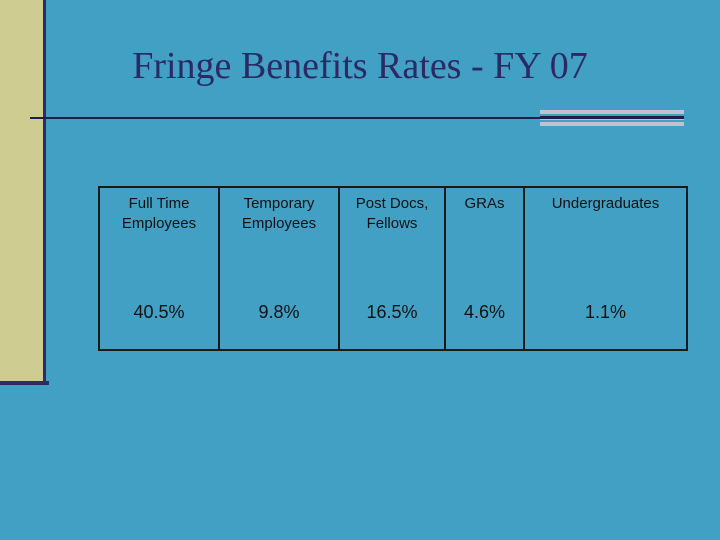 The width and height of the screenshot is (720, 540). What do you see at coordinates (23, 190) in the screenshot?
I see `left-decorative-bar` at bounding box center [23, 190].